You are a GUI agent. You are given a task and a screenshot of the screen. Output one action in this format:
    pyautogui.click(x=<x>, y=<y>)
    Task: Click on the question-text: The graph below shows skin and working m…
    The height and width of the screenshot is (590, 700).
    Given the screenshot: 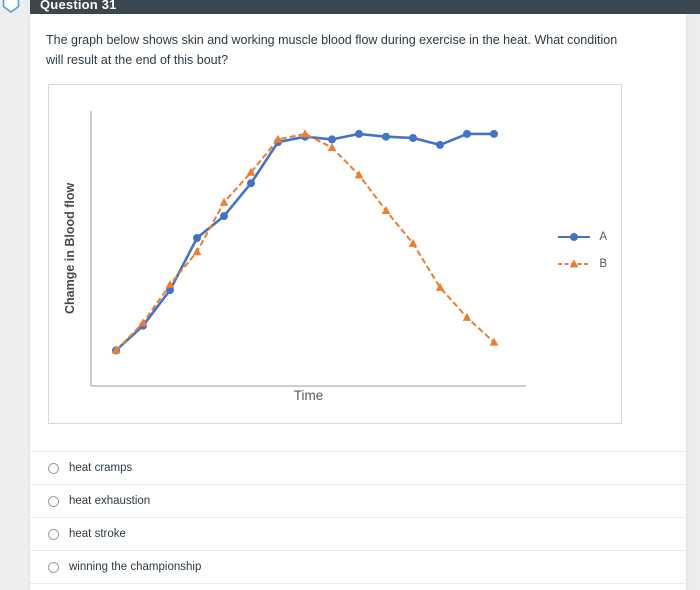 What is the action you would take?
    pyautogui.click(x=332, y=50)
    